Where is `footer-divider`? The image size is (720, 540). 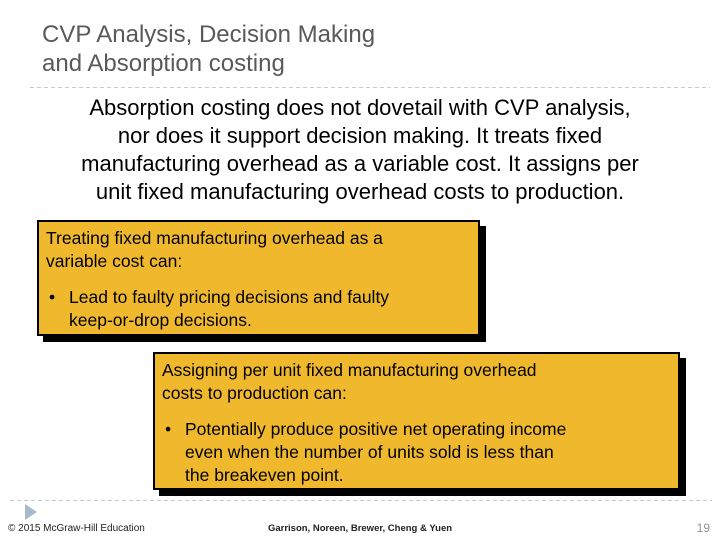 footer-divider is located at coordinates (361, 500).